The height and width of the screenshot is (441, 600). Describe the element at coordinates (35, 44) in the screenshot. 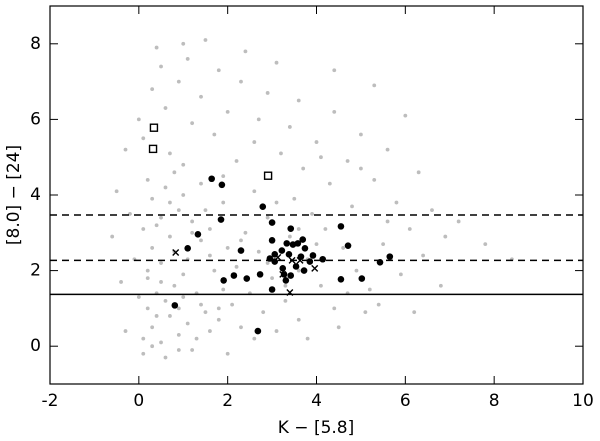

I see `y-tick-label: 8` at that location.